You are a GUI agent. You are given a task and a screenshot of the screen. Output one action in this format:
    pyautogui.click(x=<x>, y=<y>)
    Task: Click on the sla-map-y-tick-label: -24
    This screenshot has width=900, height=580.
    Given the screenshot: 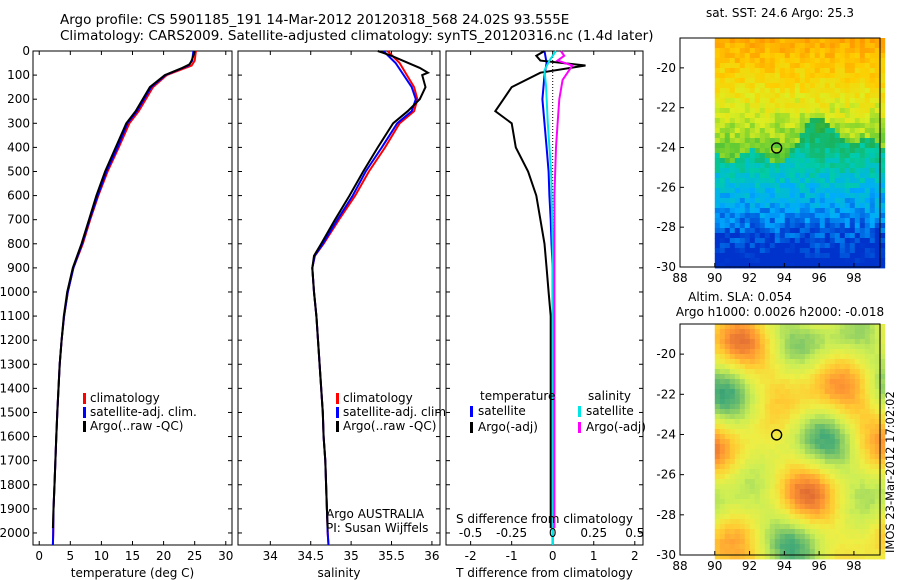 What is the action you would take?
    pyautogui.click(x=666, y=434)
    